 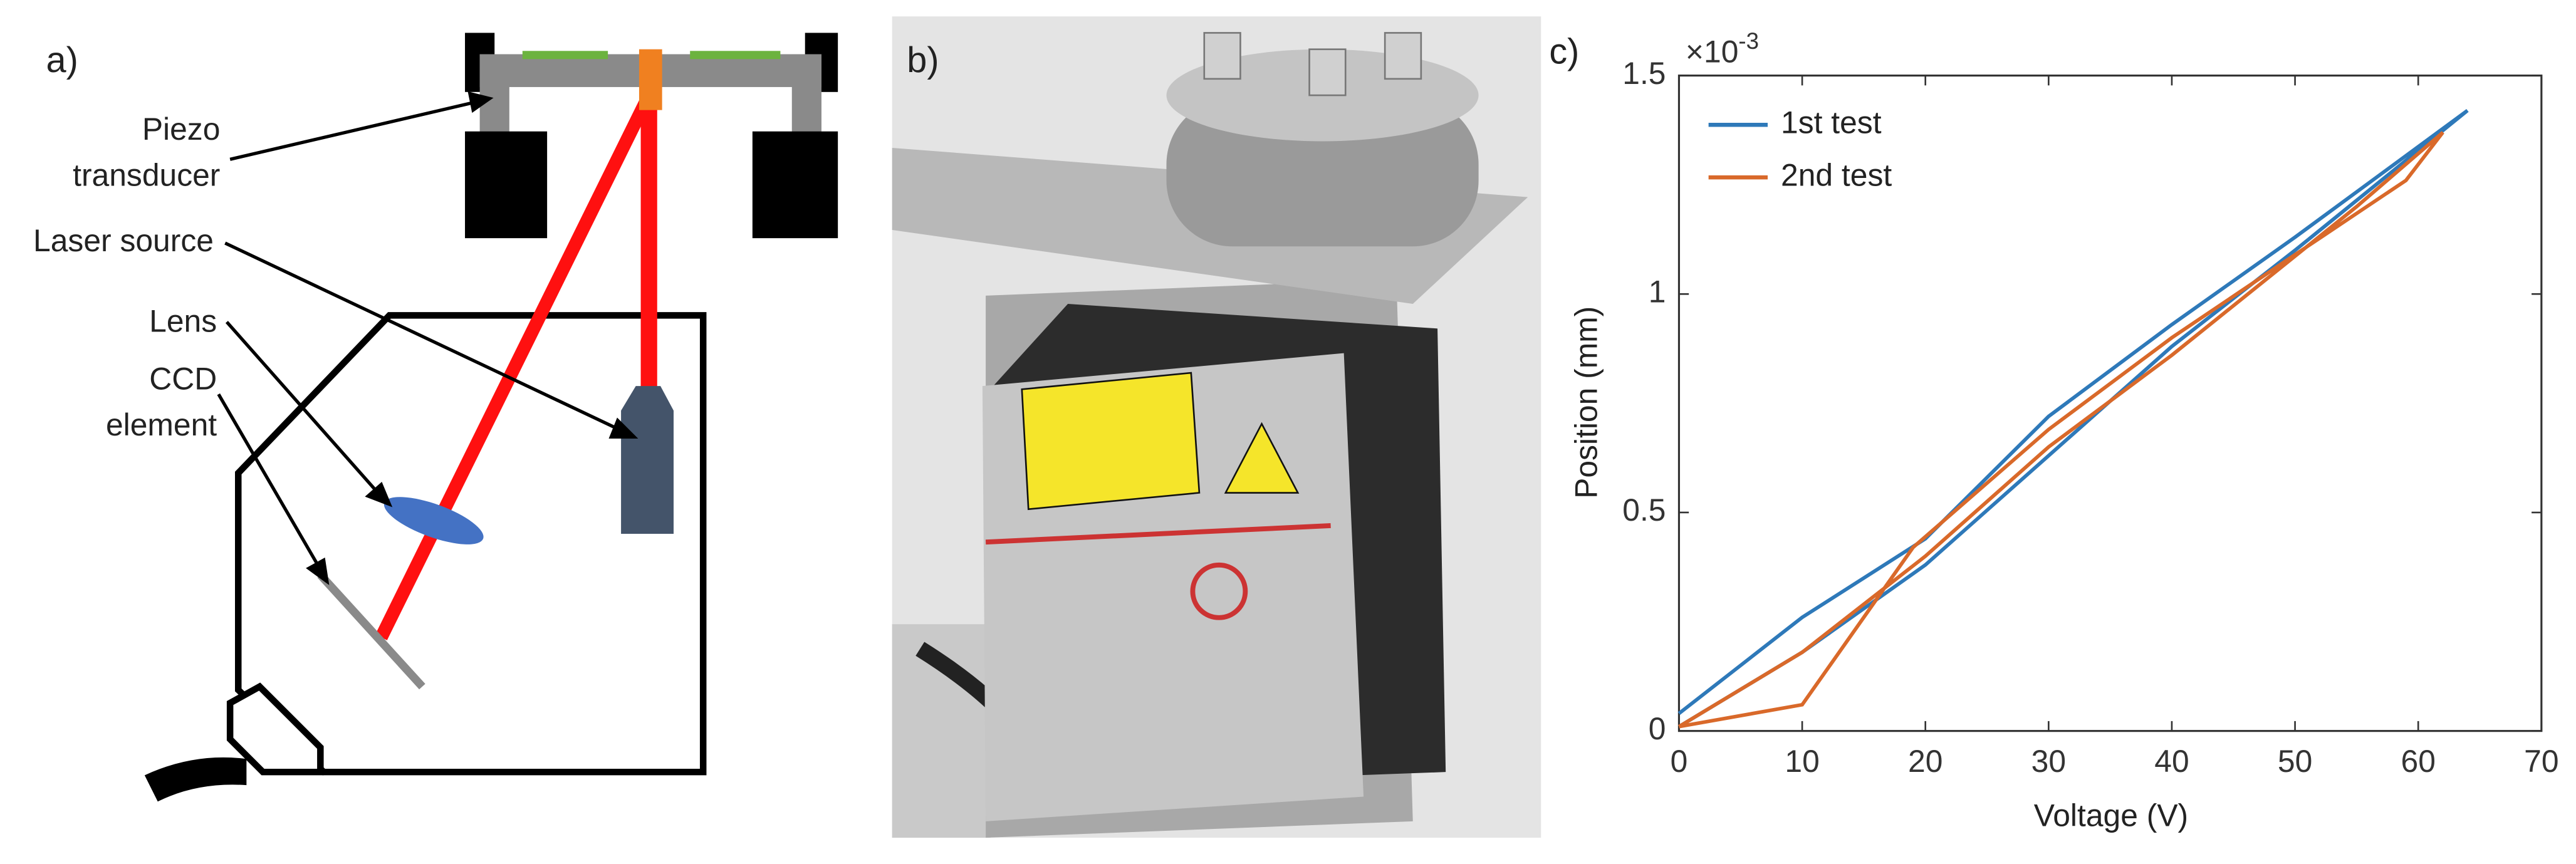 What do you see at coordinates (2111, 815) in the screenshot?
I see `x-axis-label: Voltage (V)` at bounding box center [2111, 815].